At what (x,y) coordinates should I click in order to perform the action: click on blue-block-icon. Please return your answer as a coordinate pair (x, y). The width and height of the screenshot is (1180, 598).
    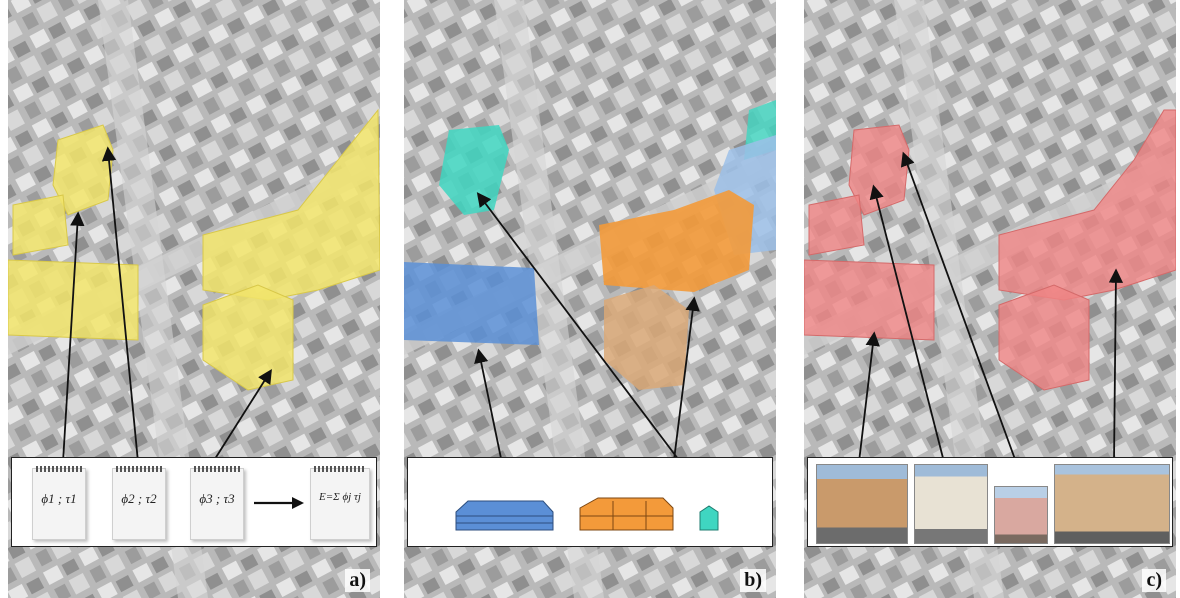
    Looking at the image, I should click on (504, 515).